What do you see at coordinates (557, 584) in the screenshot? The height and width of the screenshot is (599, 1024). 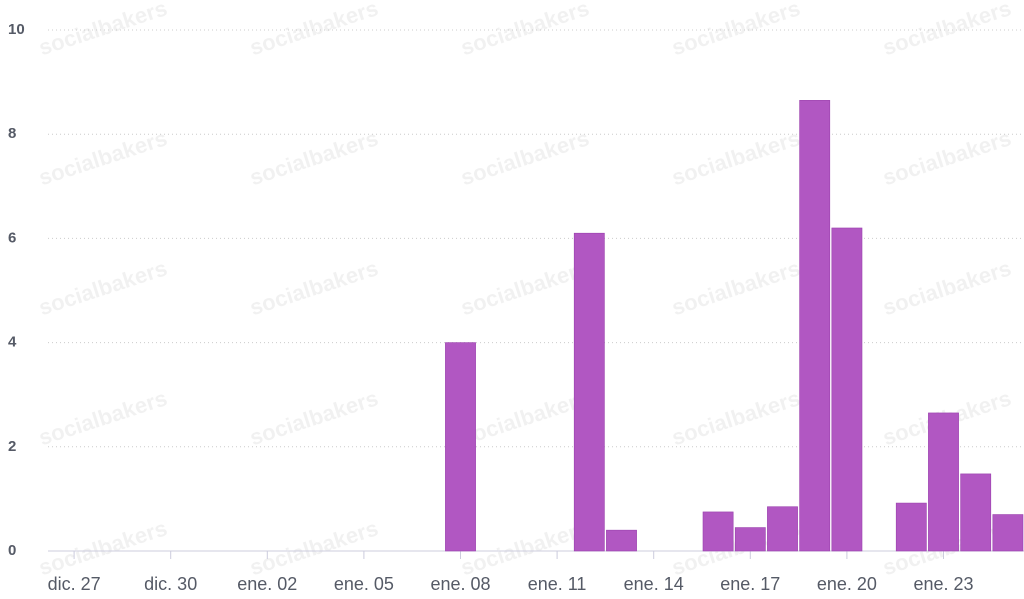 I see `x-tick-label: ene. 11` at bounding box center [557, 584].